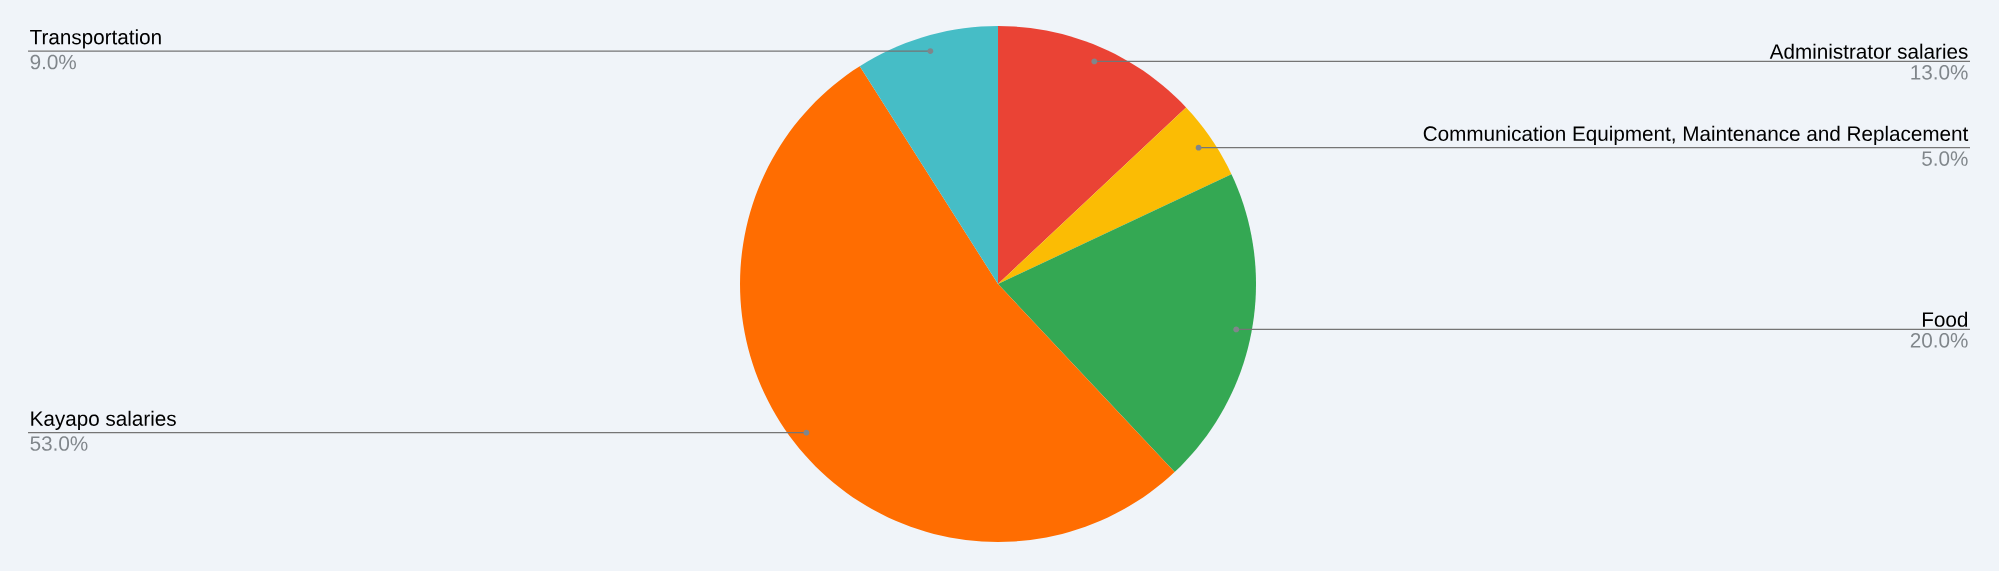 The height and width of the screenshot is (571, 1999). What do you see at coordinates (95, 39) in the screenshot?
I see `slice-label: Transportation` at bounding box center [95, 39].